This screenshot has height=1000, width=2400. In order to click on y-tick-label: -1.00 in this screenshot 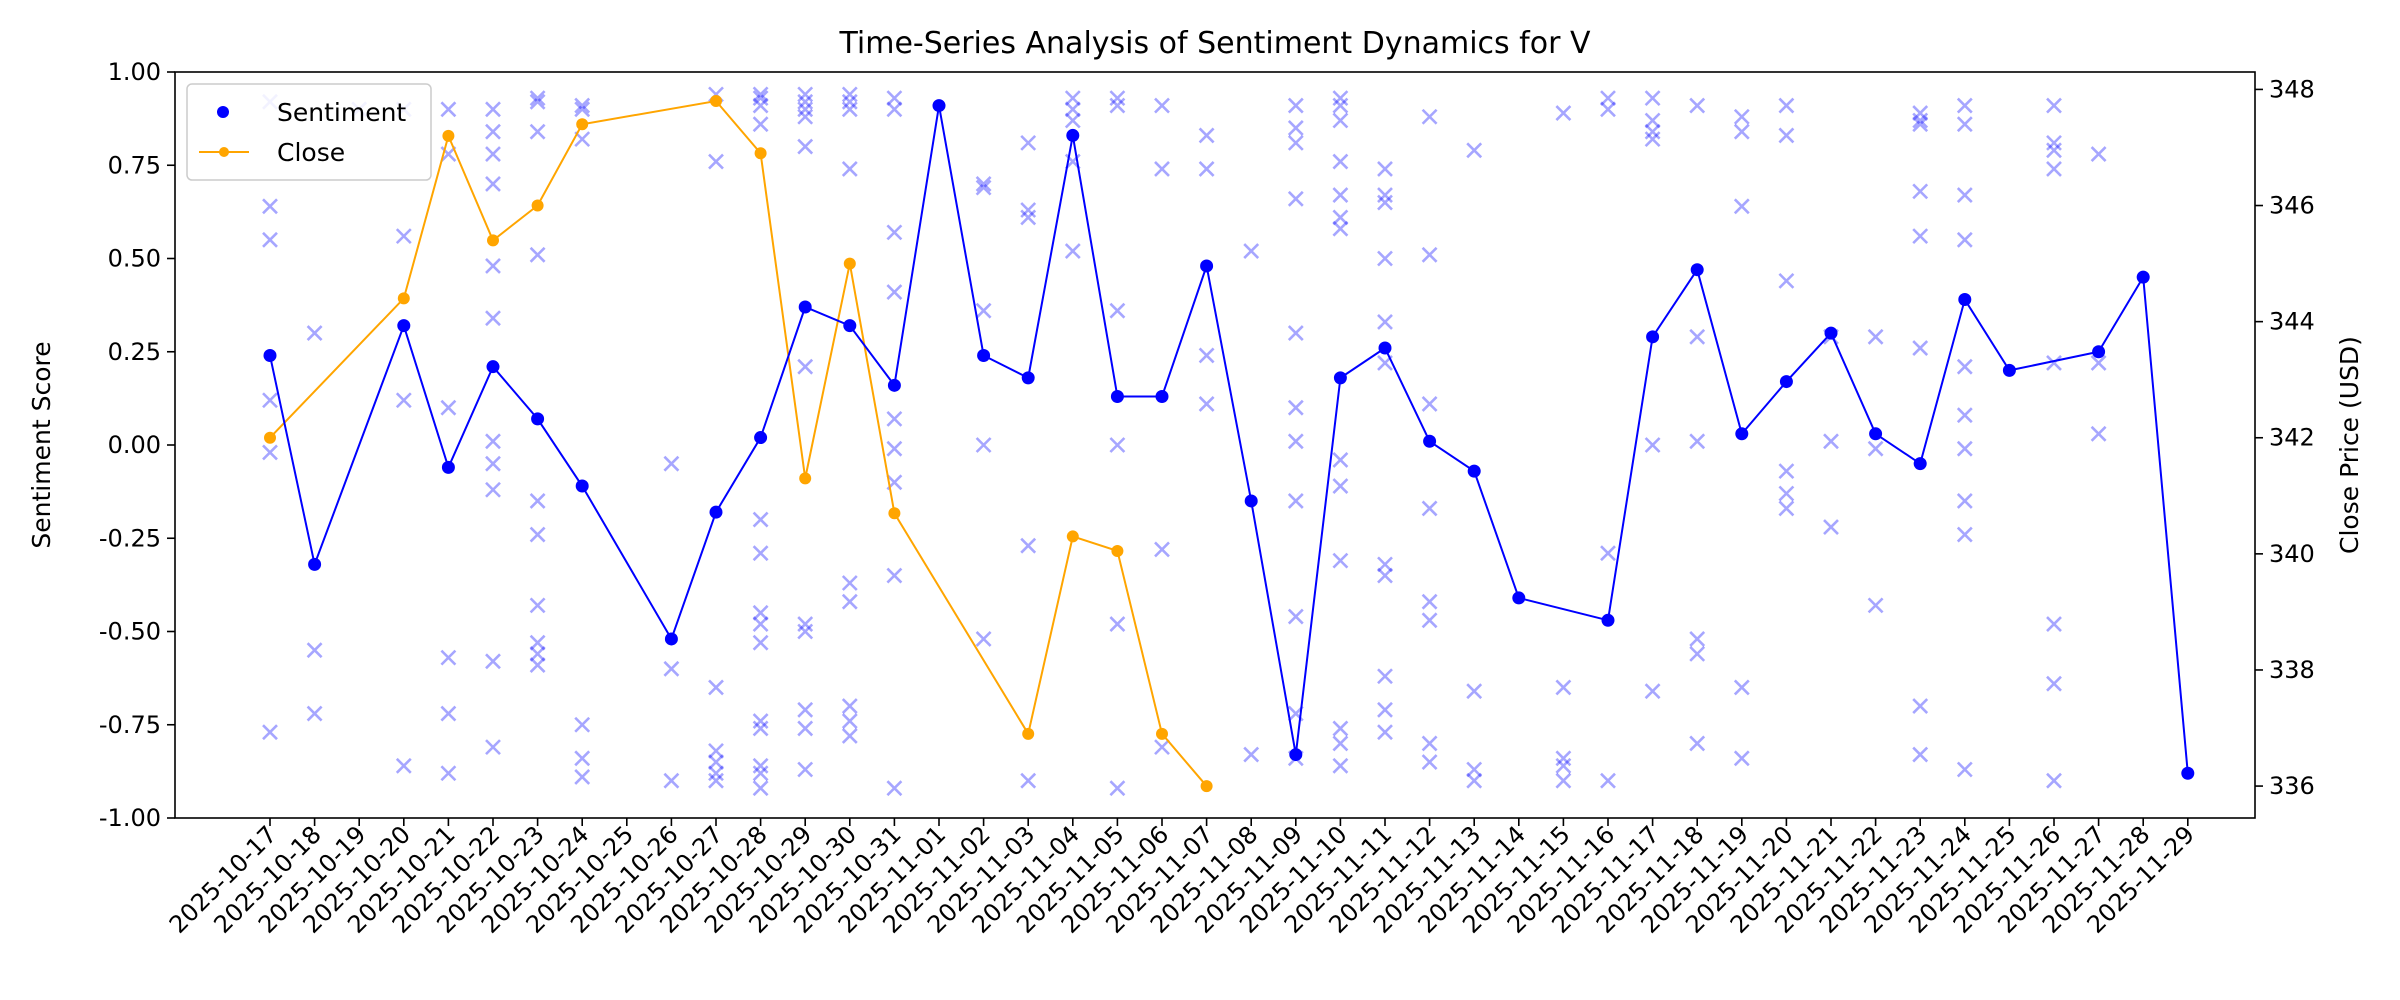, I will do `click(130, 818)`.